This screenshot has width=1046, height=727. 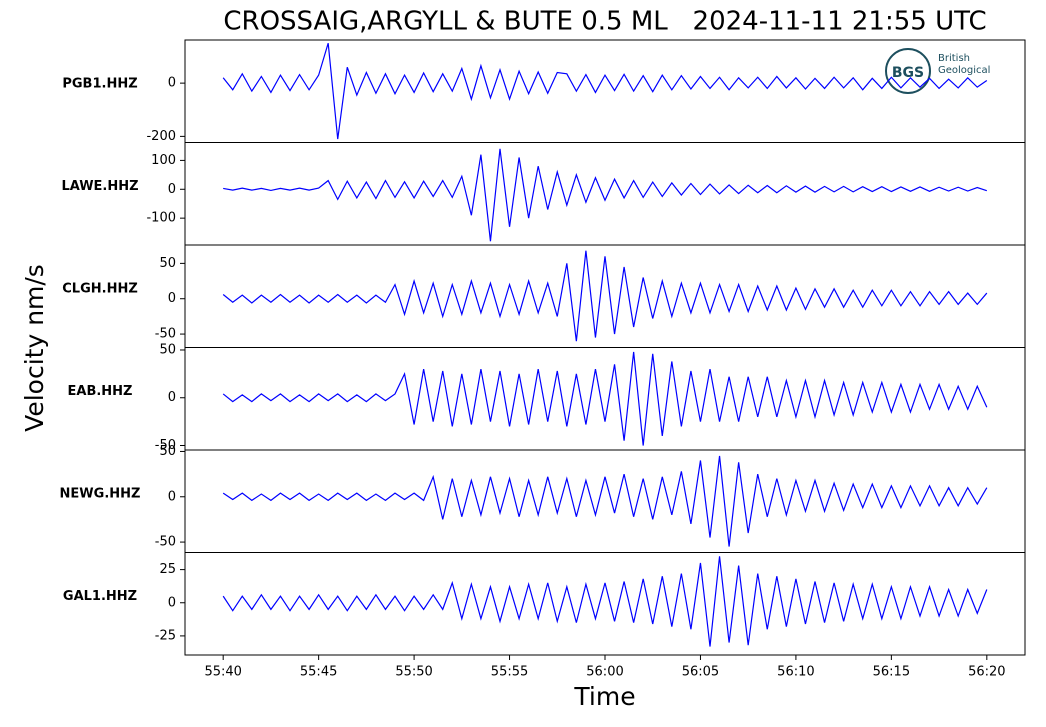 I want to click on station-label: CLGH.HHZ, so click(x=100, y=289).